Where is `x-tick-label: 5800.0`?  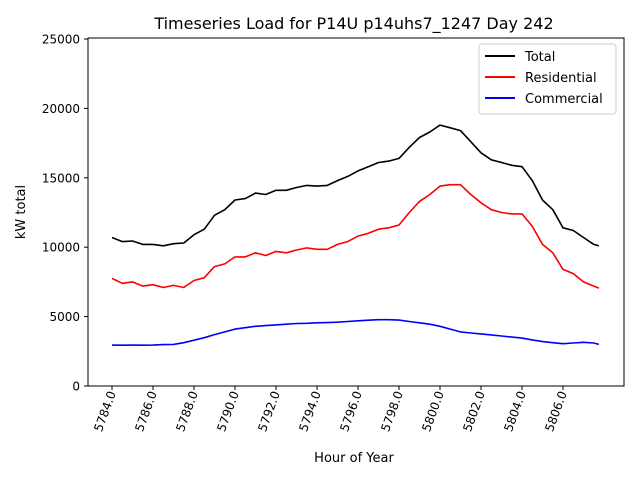
x-tick-label: 5800.0 is located at coordinates (433, 411).